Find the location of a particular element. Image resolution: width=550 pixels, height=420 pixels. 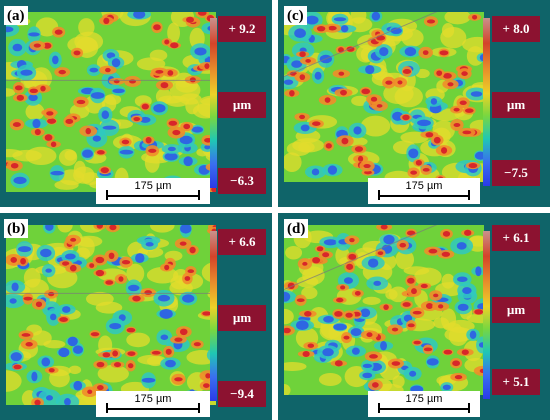

panel-label: (b) is located at coordinates (16, 228).